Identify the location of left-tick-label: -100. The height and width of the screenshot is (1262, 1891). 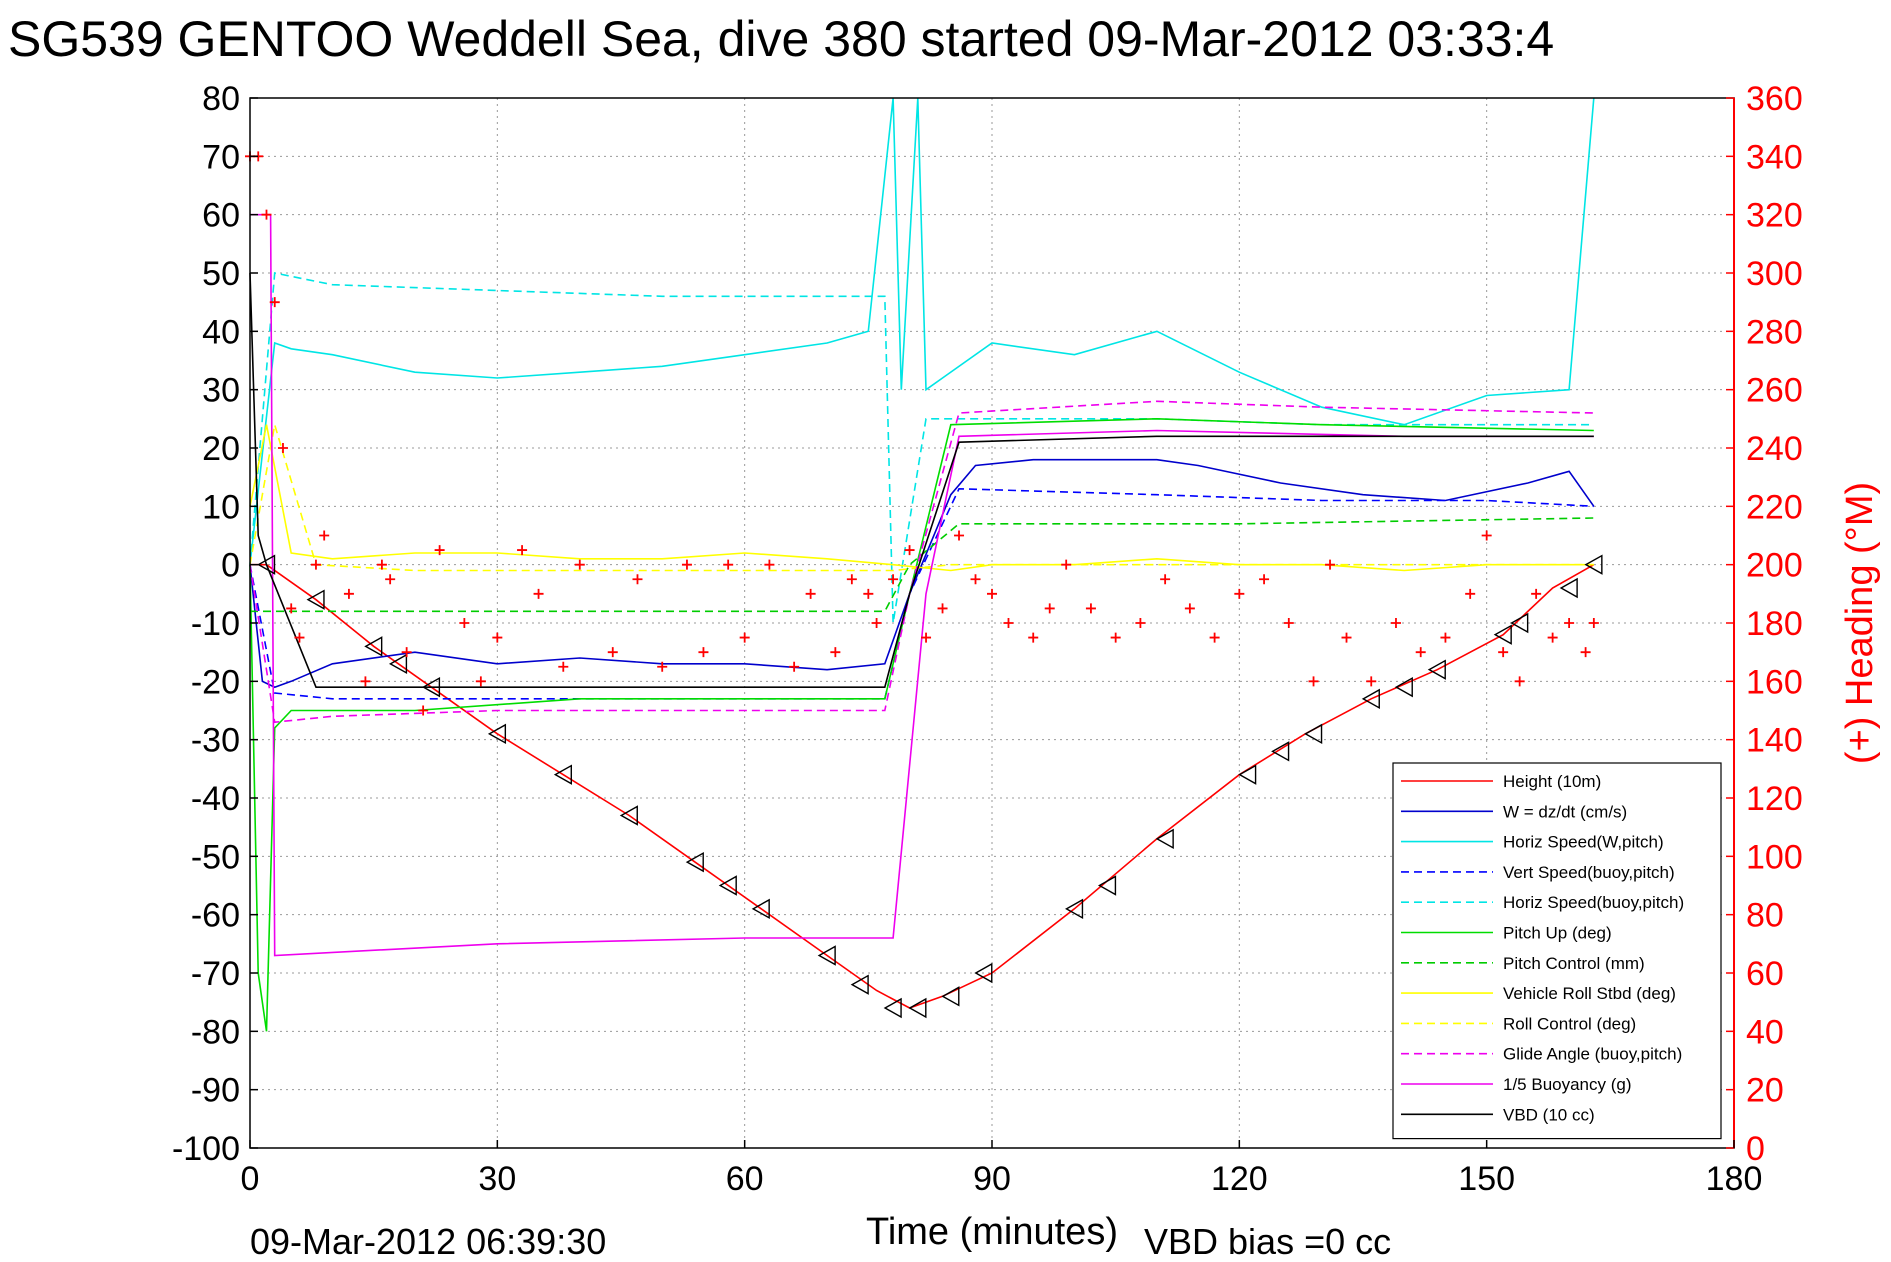
(206, 1149).